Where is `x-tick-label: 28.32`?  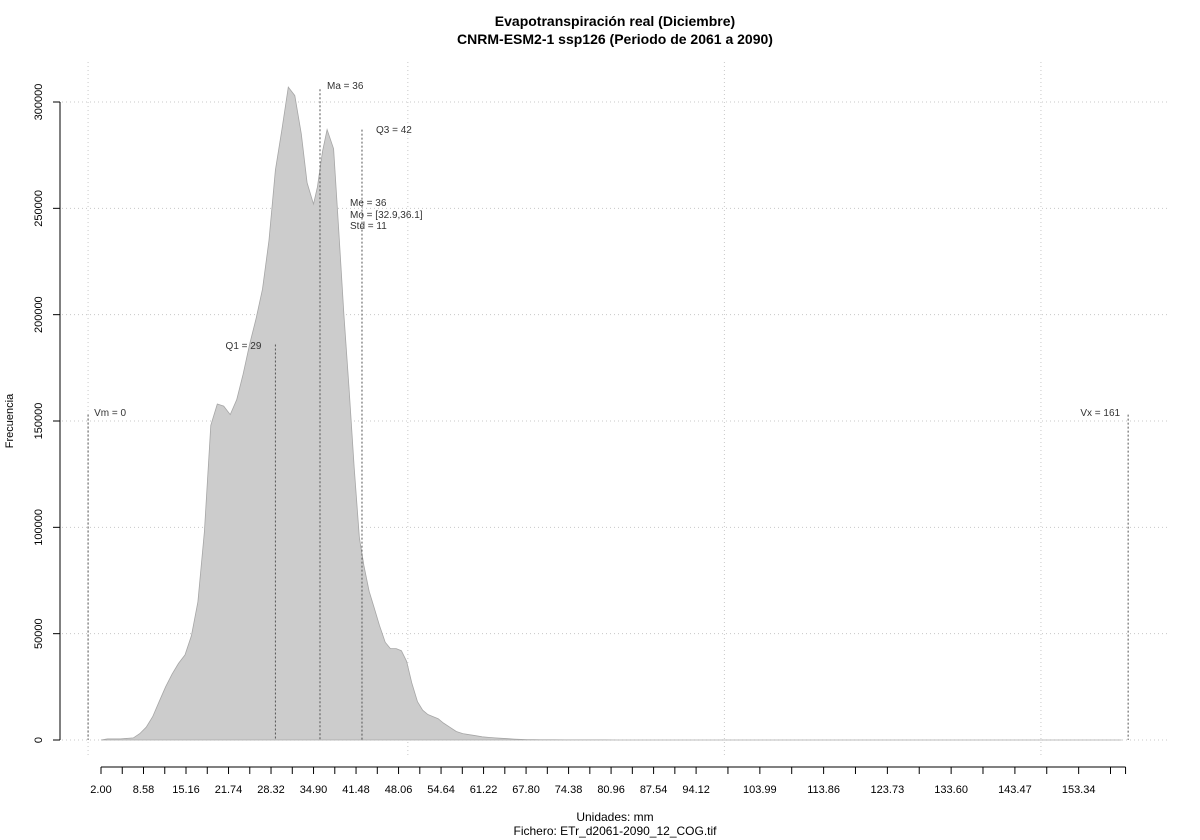 x-tick-label: 28.32 is located at coordinates (271, 790).